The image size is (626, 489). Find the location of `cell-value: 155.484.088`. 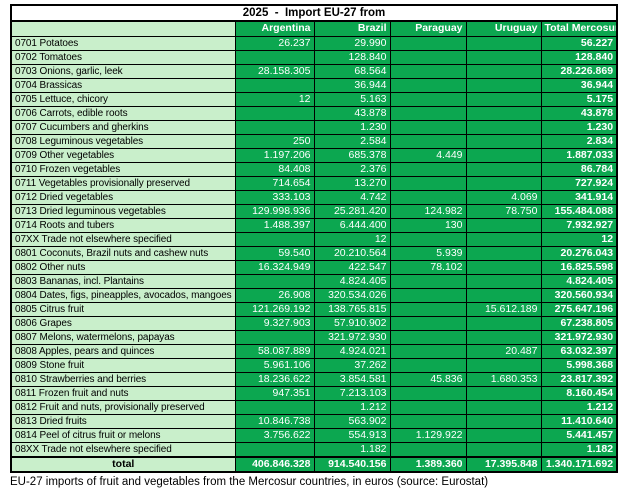

cell-value: 155.484.088 is located at coordinates (579, 211).